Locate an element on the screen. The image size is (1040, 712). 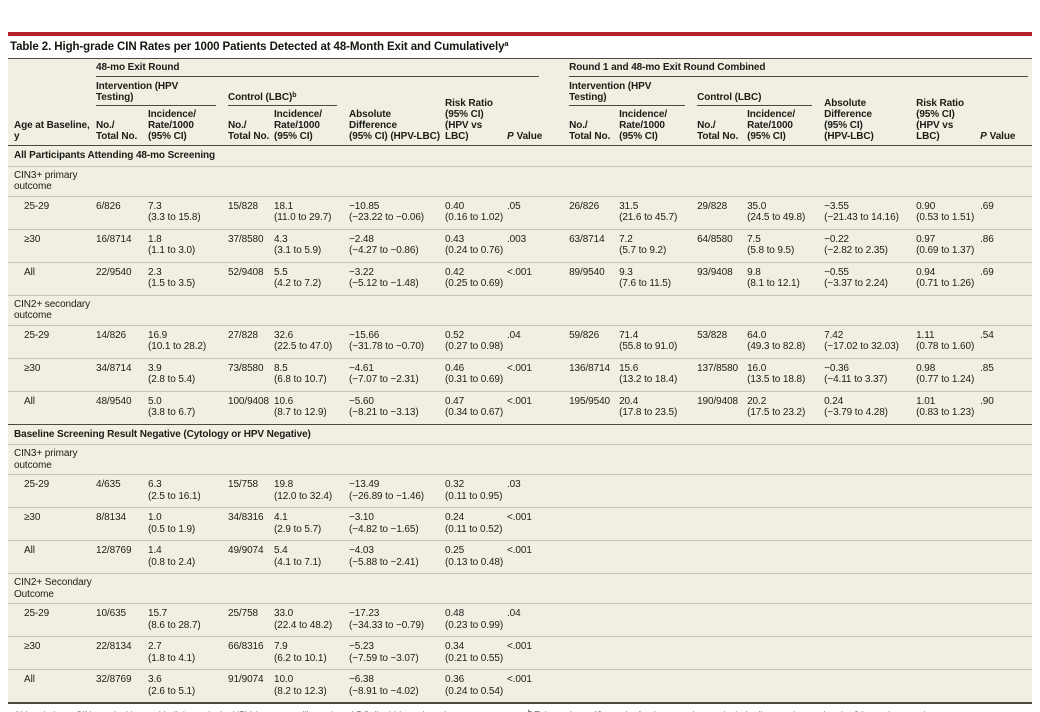
value-cell: 33.0 (22.4 to 48.2) is located at coordinates (311, 620).